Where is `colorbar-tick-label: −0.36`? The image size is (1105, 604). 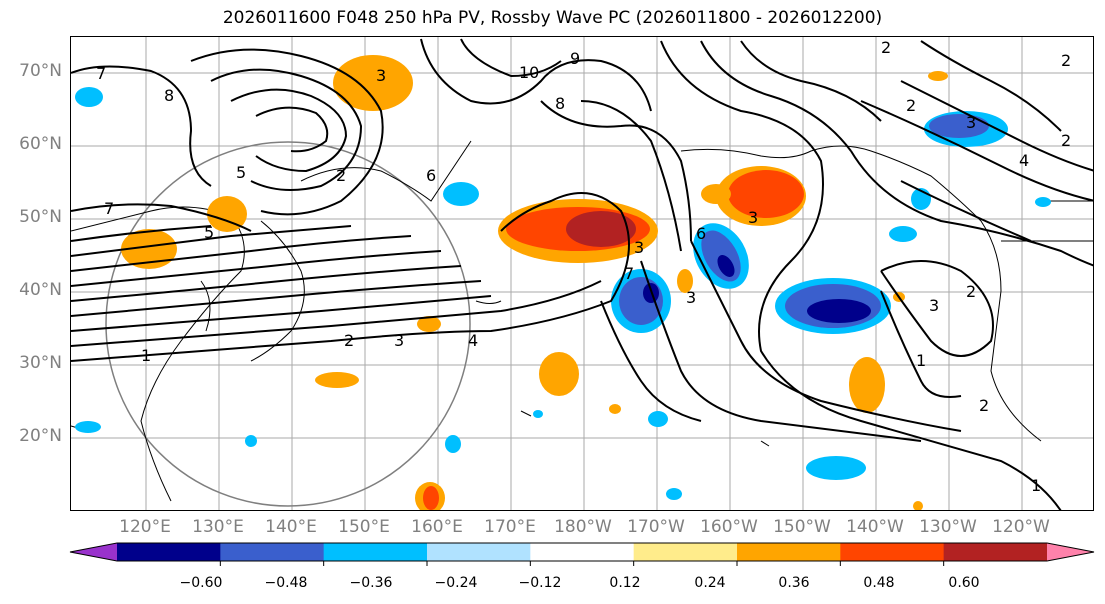
colorbar-tick-label: −0.36 is located at coordinates (371, 583).